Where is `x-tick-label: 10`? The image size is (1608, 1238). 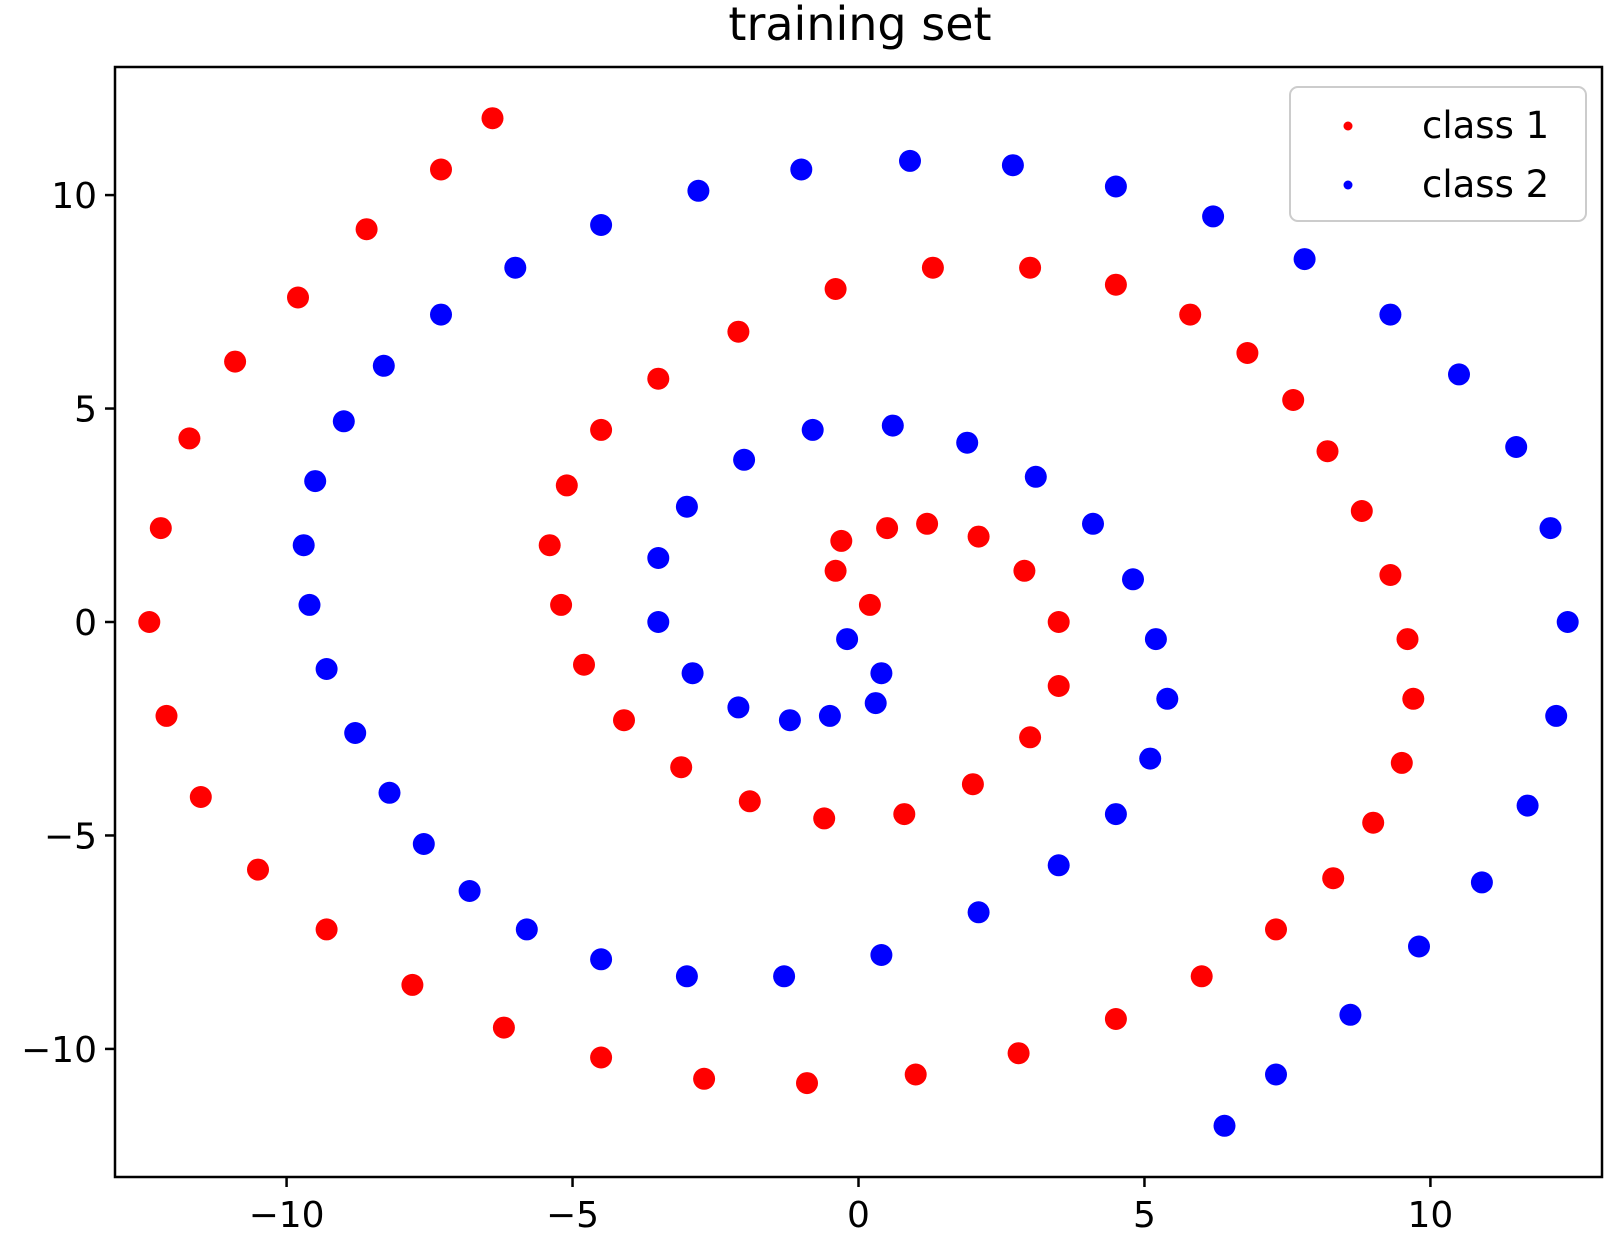
x-tick-label: 10 is located at coordinates (1431, 1215).